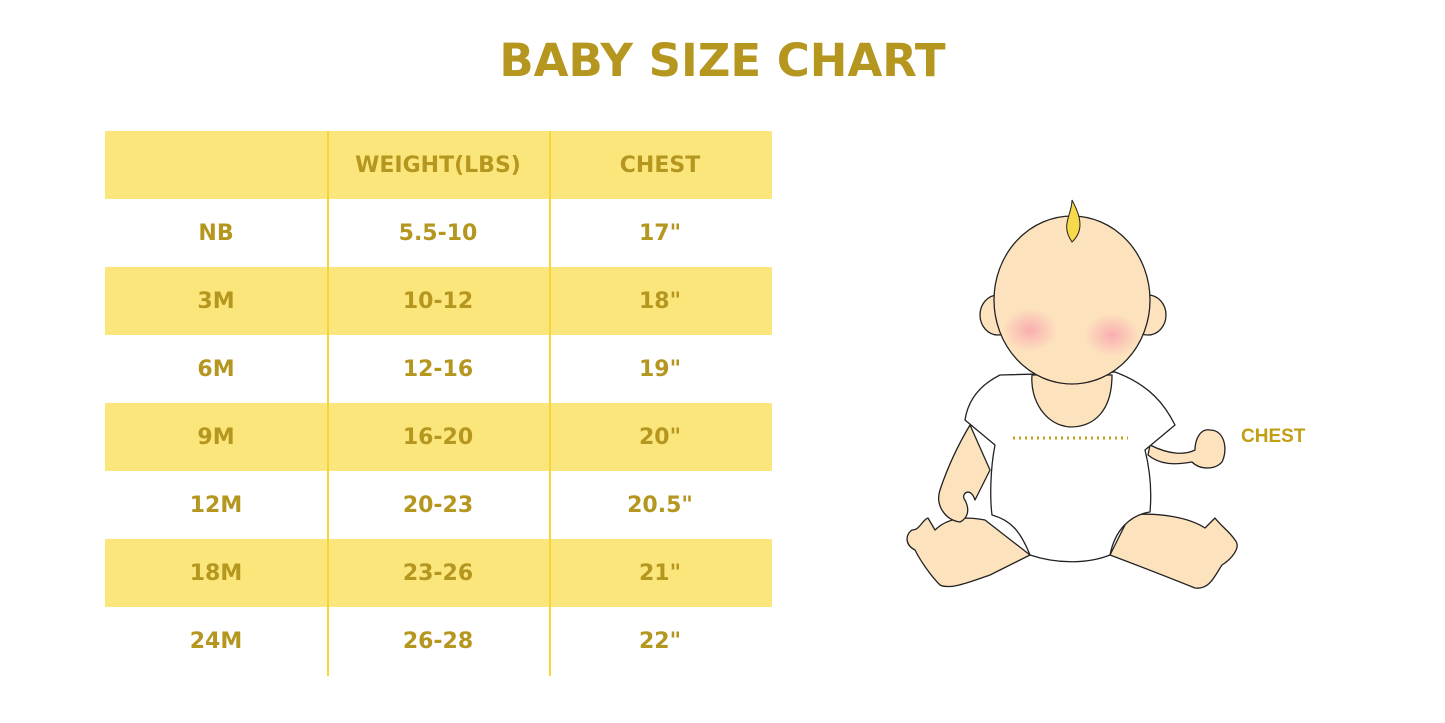  I want to click on size-cell: 3M, so click(216, 301).